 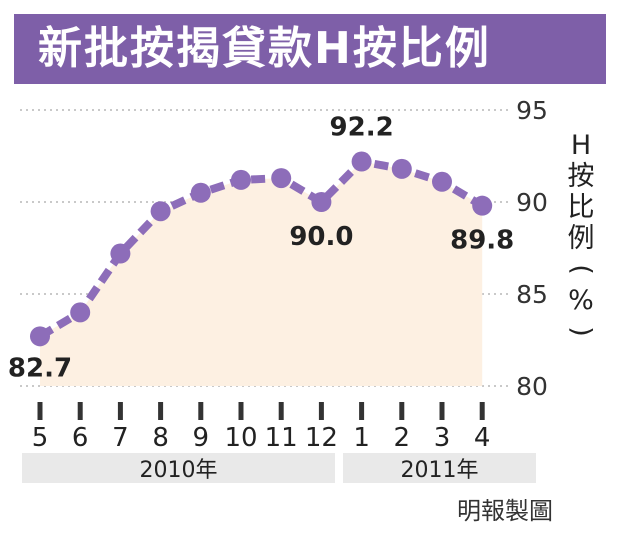 What do you see at coordinates (482, 241) in the screenshot?
I see `data-label: 89.8` at bounding box center [482, 241].